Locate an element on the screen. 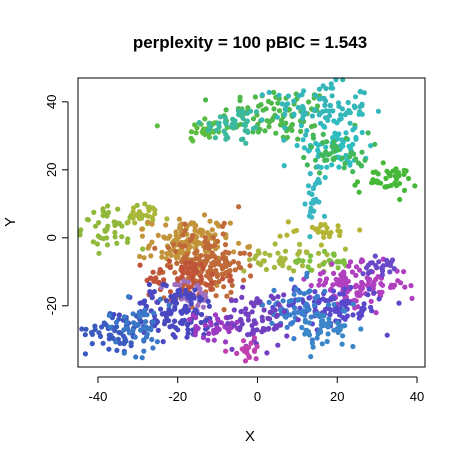  y-axis-label: Y is located at coordinates (10, 222).